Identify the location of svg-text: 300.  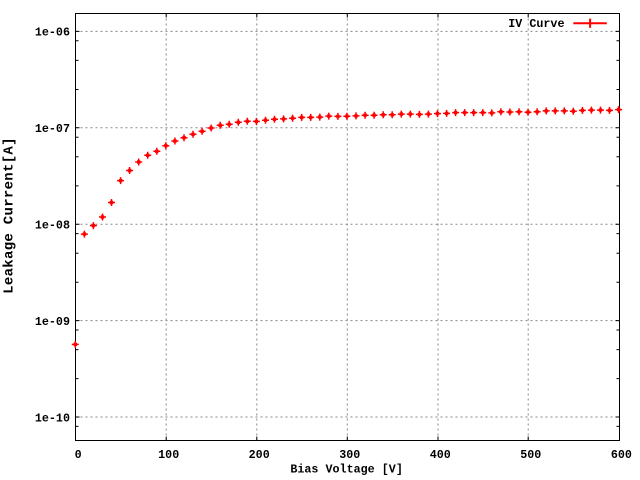
(349, 455).